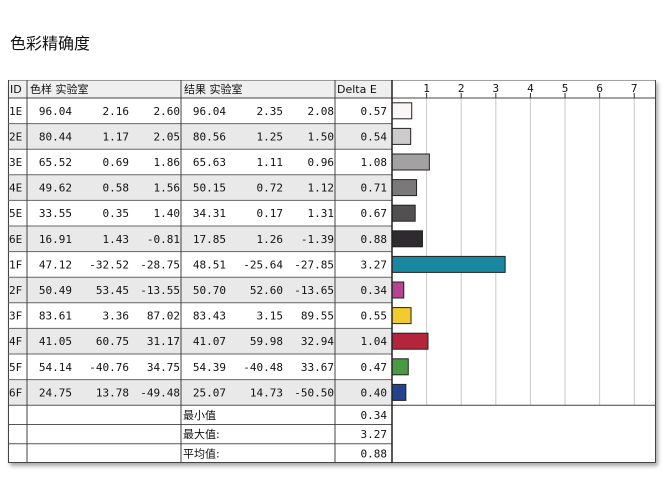 The image size is (670, 487). What do you see at coordinates (167, 136) in the screenshot?
I see `sample-value: 2.05` at bounding box center [167, 136].